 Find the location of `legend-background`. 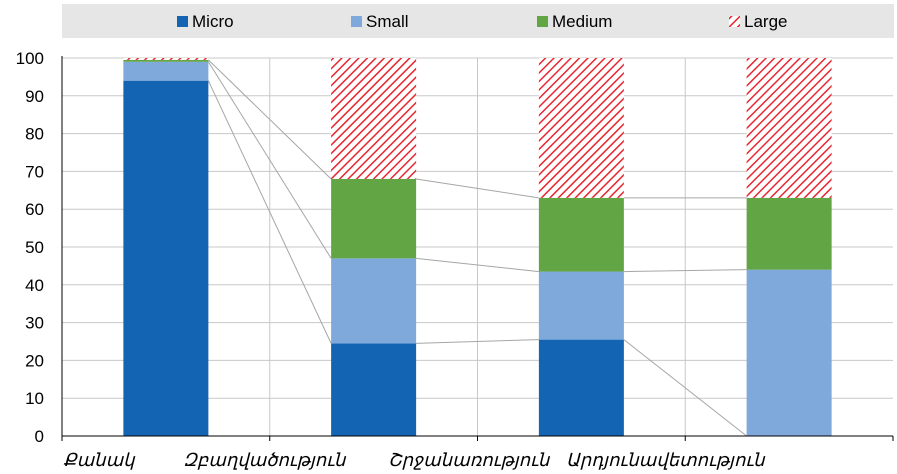

legend-background is located at coordinates (478, 21).